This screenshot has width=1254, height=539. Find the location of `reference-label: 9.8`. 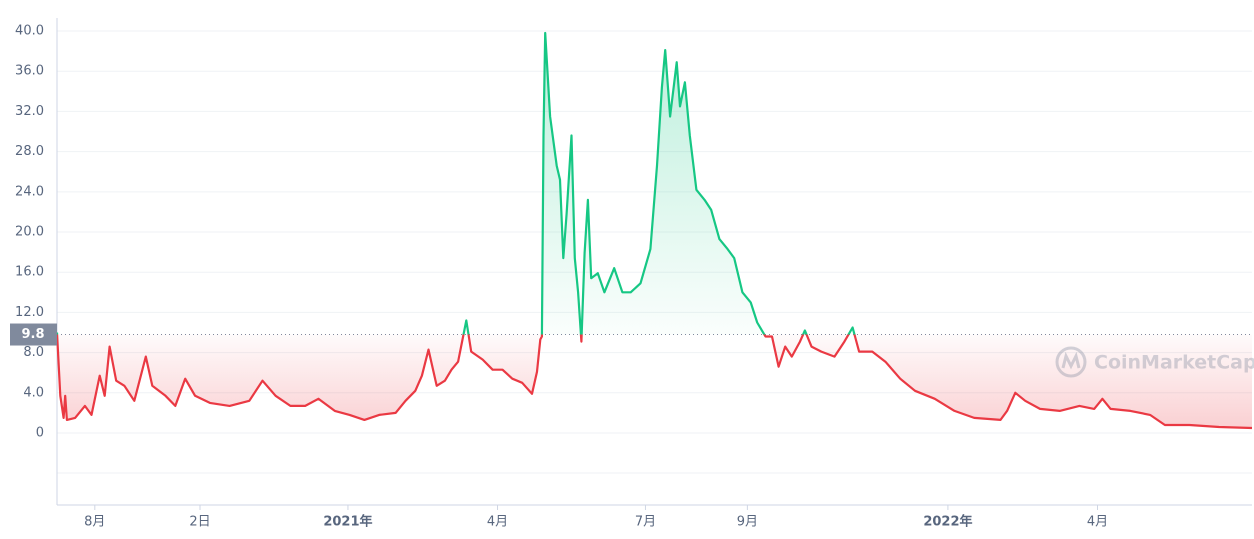

reference-label: 9.8 is located at coordinates (32, 334).